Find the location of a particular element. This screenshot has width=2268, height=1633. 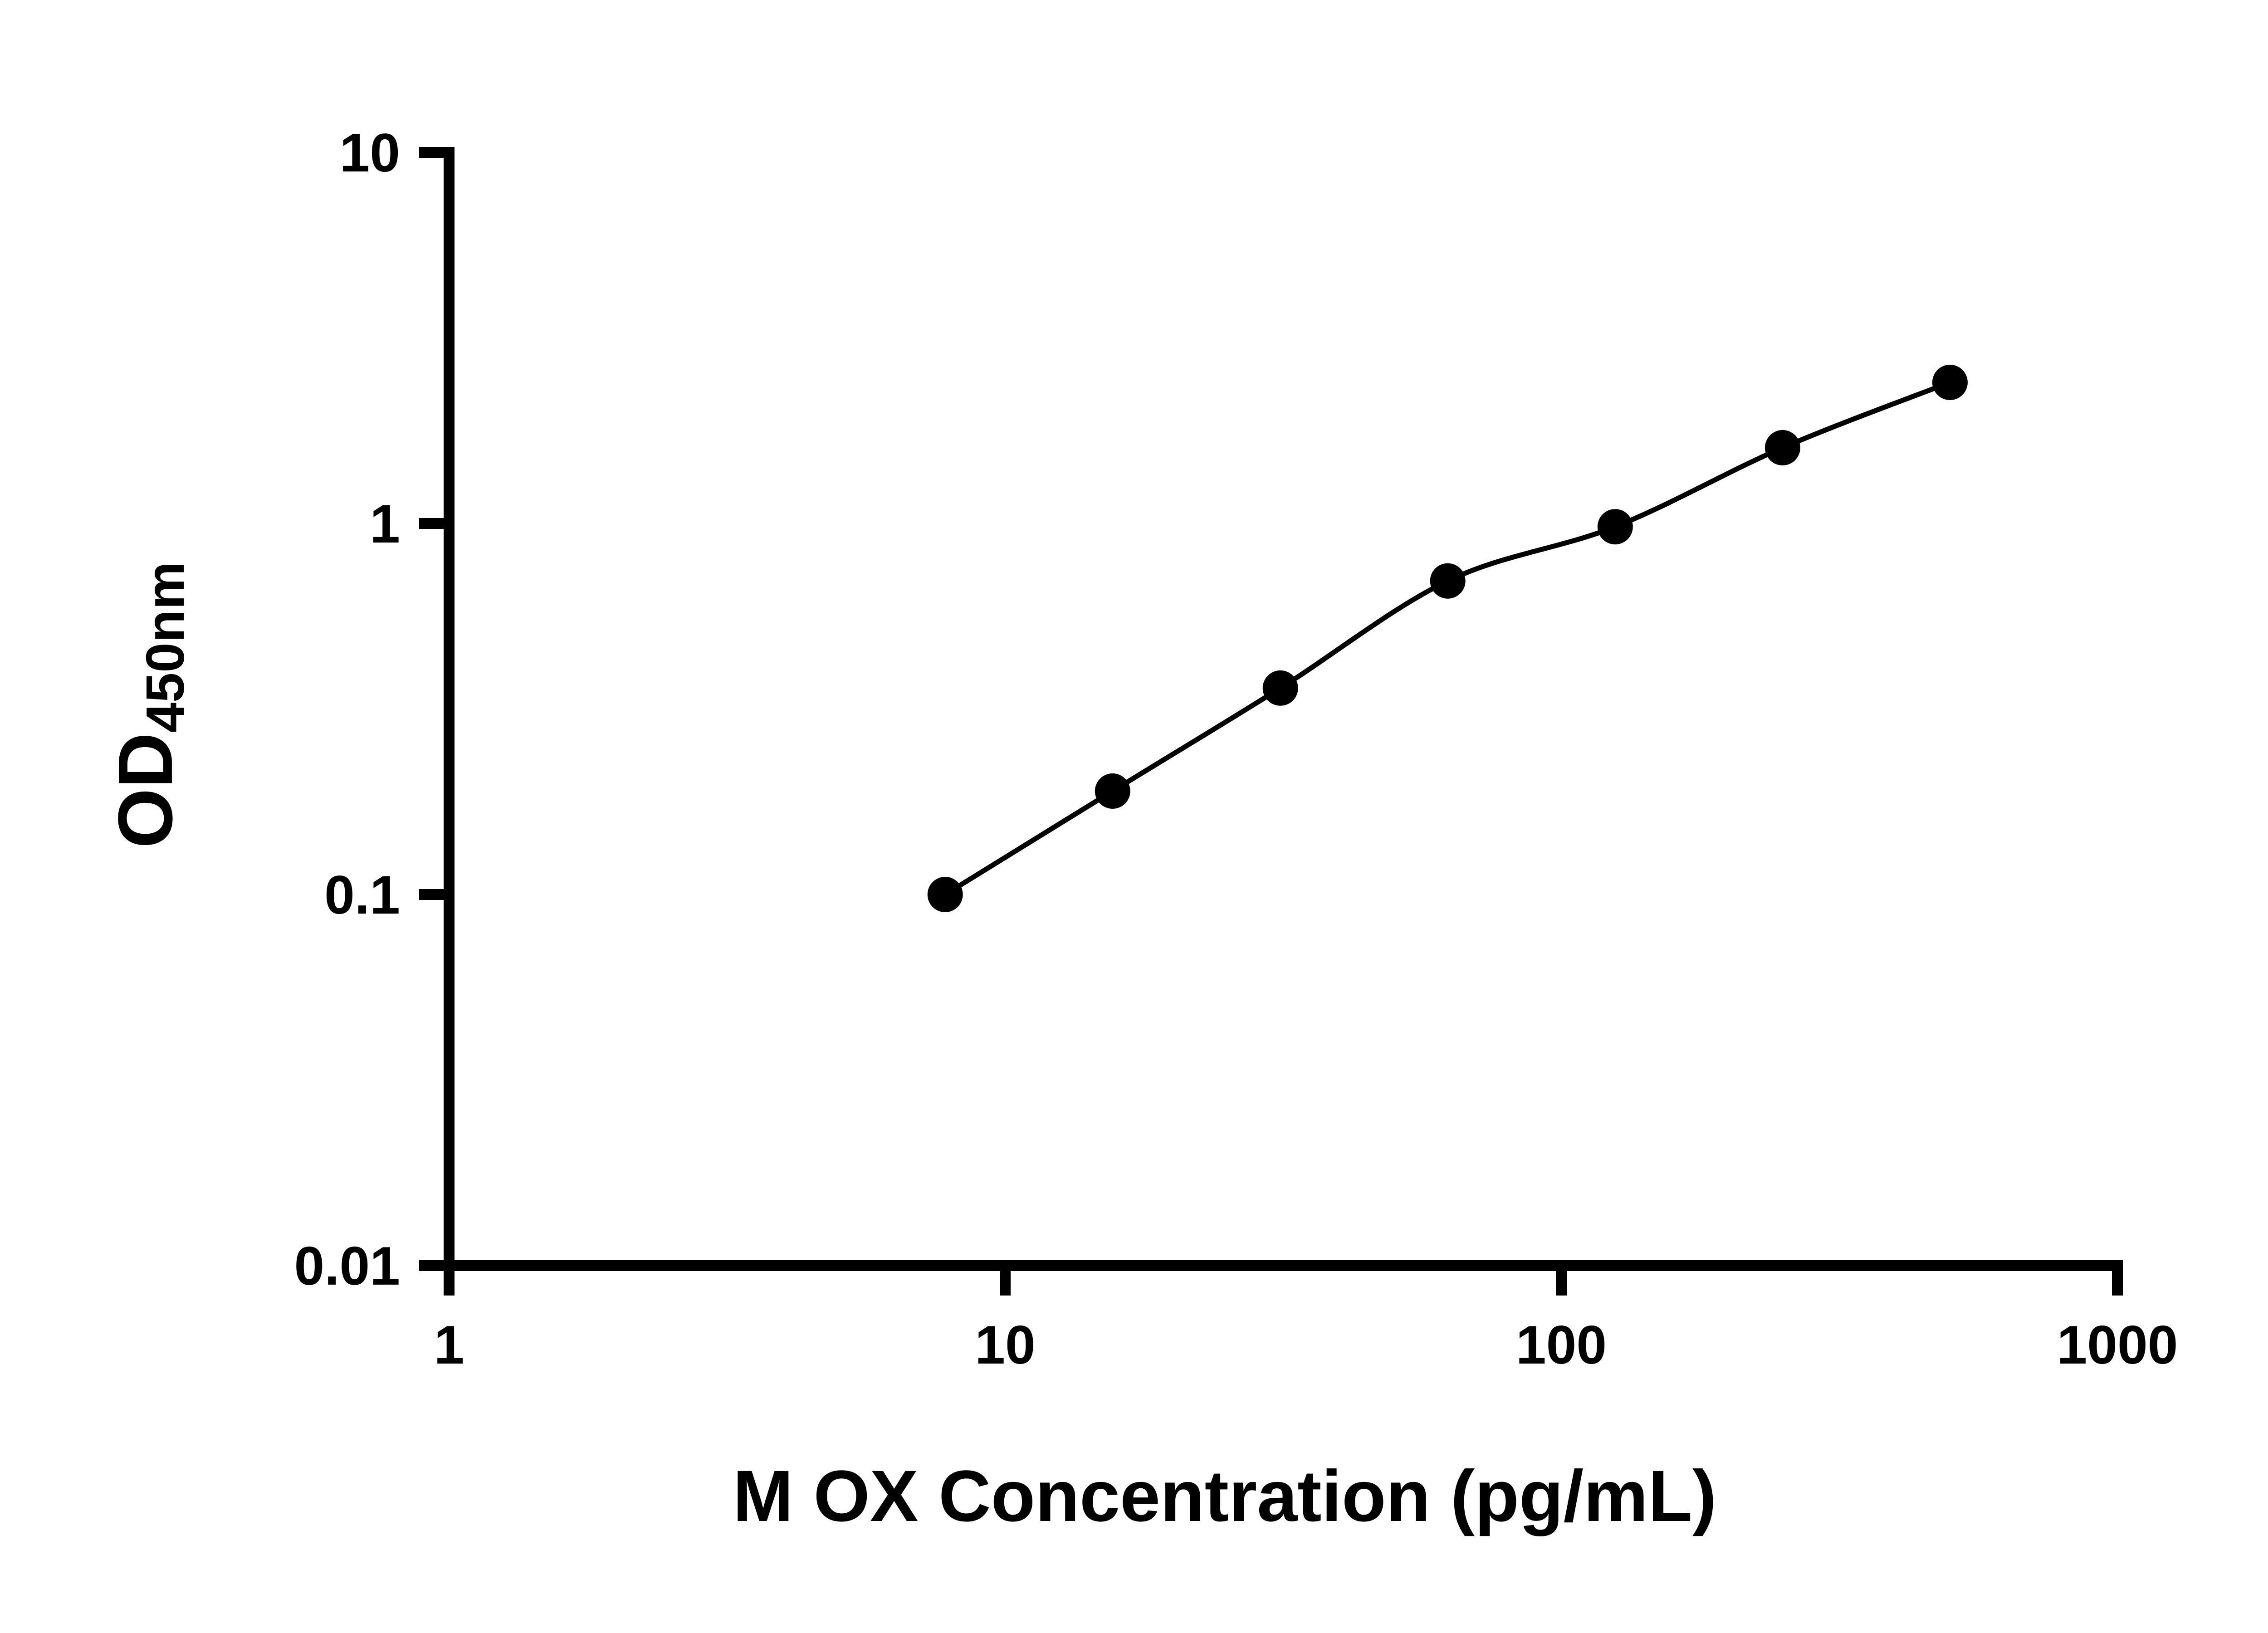

y-axis-tick-label: 0.1 is located at coordinates (362, 895).